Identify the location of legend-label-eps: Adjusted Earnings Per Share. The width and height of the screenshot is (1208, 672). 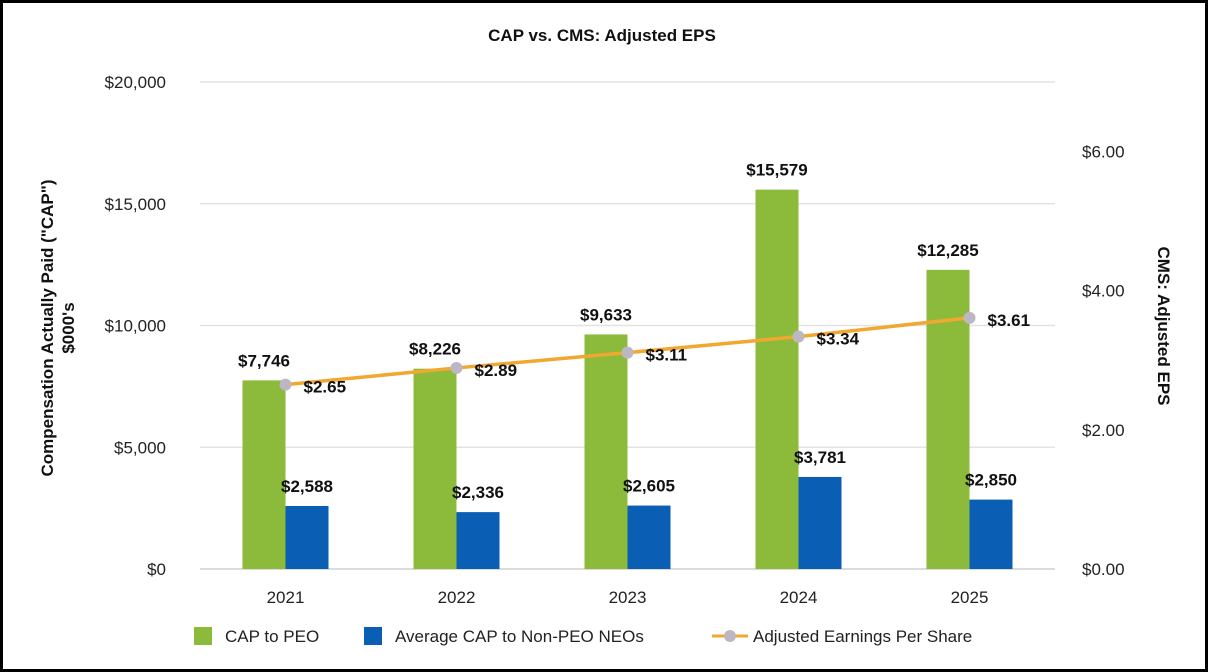
(862, 636).